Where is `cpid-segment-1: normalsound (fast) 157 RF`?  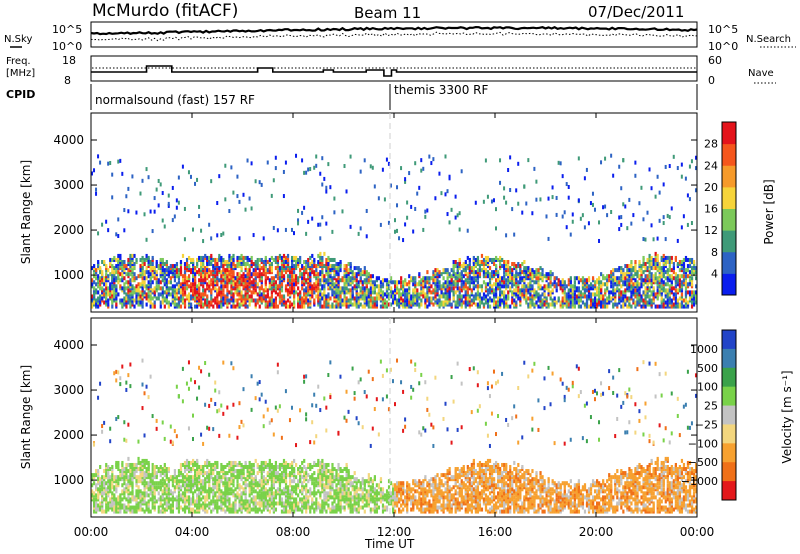
cpid-segment-1: normalsound (fast) 157 RF is located at coordinates (175, 100).